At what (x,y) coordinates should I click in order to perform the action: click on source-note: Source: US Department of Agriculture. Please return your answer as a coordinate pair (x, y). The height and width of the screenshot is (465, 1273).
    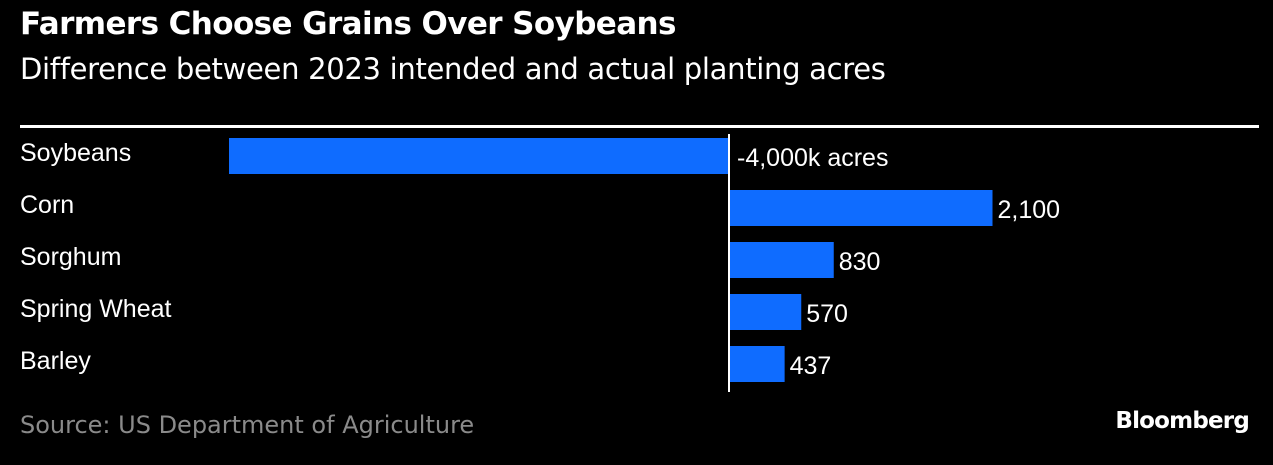
    Looking at the image, I should click on (247, 425).